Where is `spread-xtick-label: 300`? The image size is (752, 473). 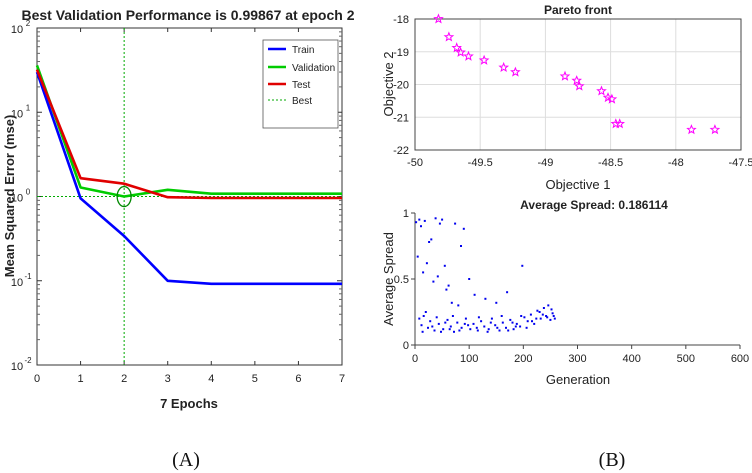 spread-xtick-label: 300 is located at coordinates (577, 359).